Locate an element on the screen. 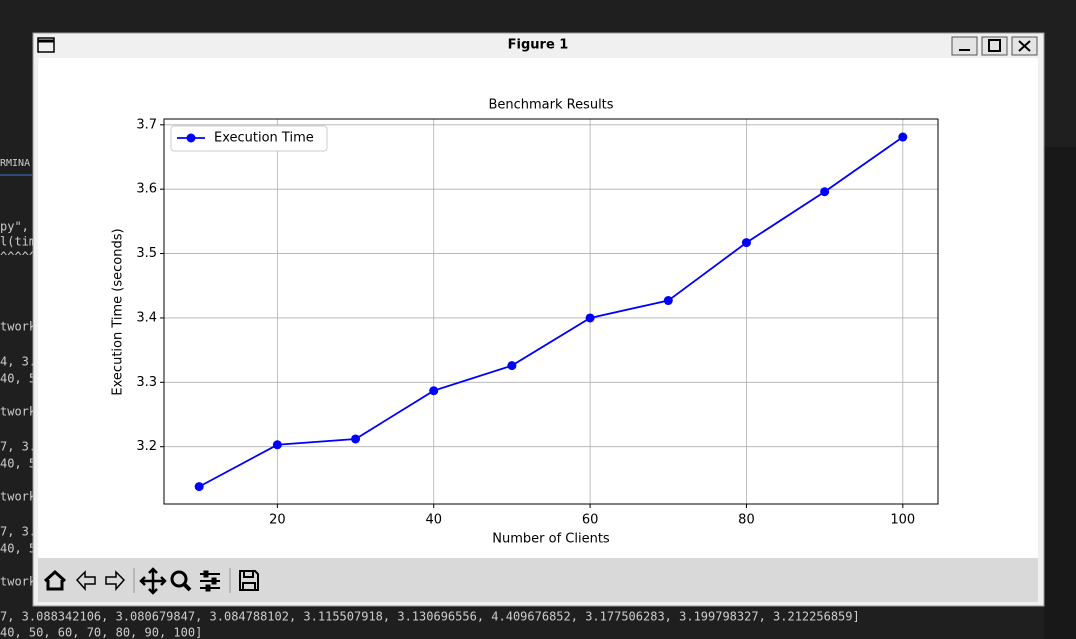 The height and width of the screenshot is (639, 1076). x-axis-label: Number of Clients is located at coordinates (551, 539).